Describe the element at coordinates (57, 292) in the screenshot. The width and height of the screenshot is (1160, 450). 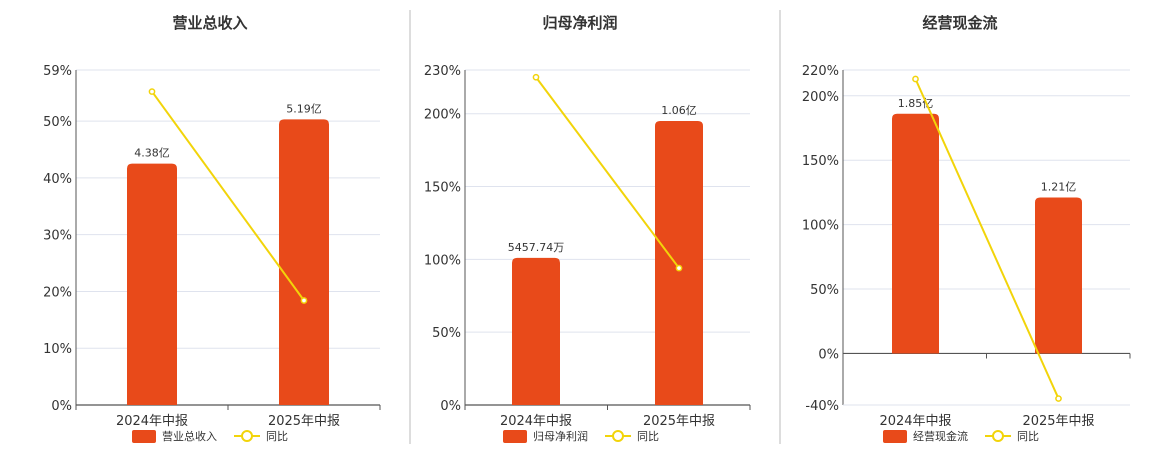
I see `y-tick-label: 20%` at that location.